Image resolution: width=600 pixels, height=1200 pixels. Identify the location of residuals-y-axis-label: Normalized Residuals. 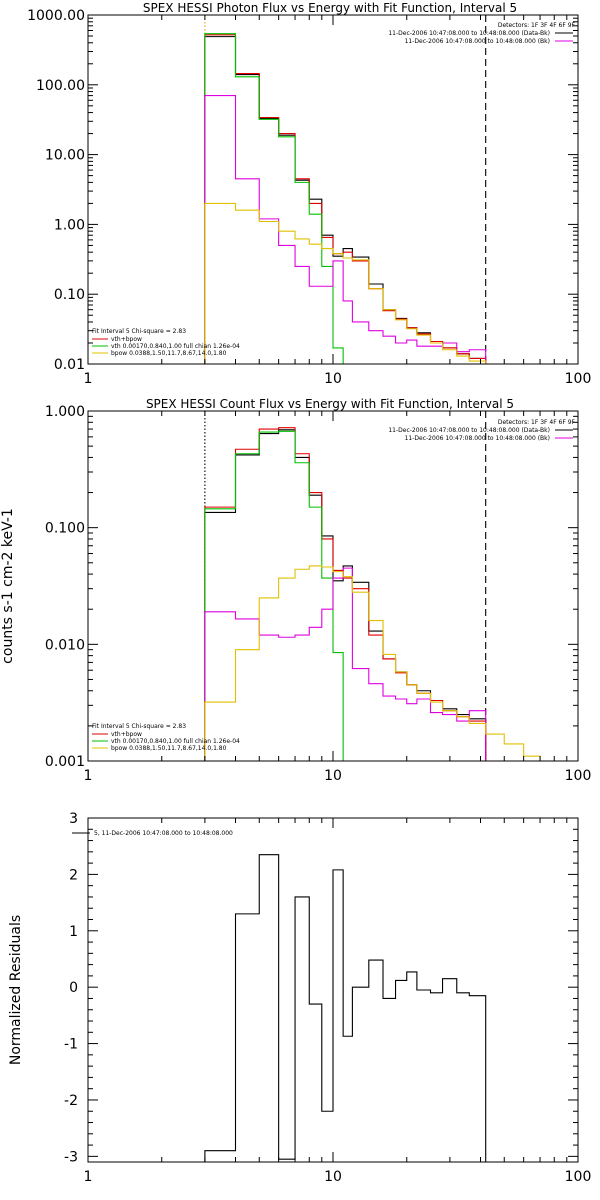
(16, 990).